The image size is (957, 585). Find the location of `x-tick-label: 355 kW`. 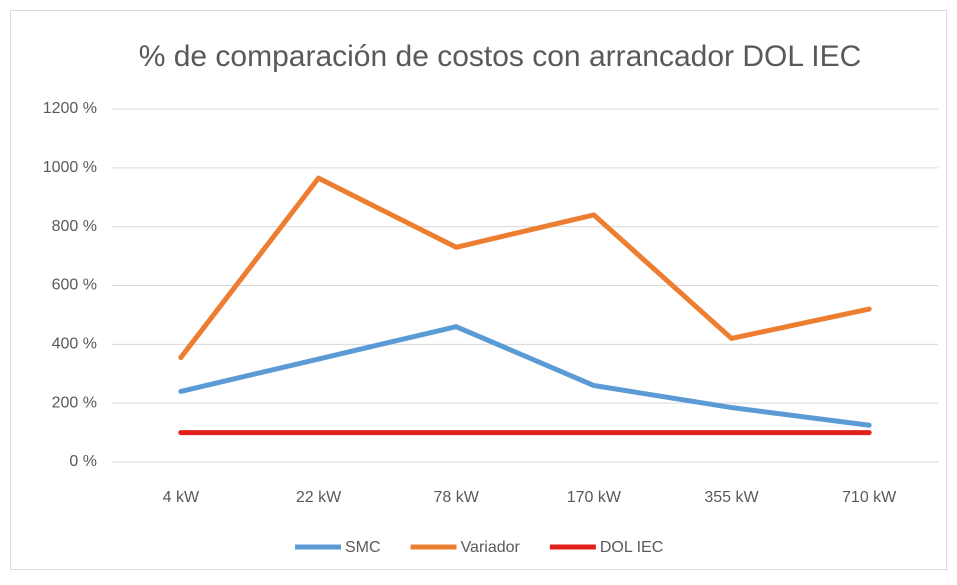

x-tick-label: 355 kW is located at coordinates (731, 497).